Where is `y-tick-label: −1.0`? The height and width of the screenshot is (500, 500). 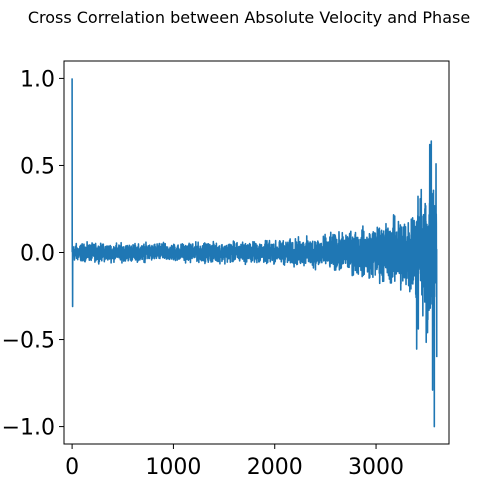 y-tick-label: −1.0 is located at coordinates (28, 428).